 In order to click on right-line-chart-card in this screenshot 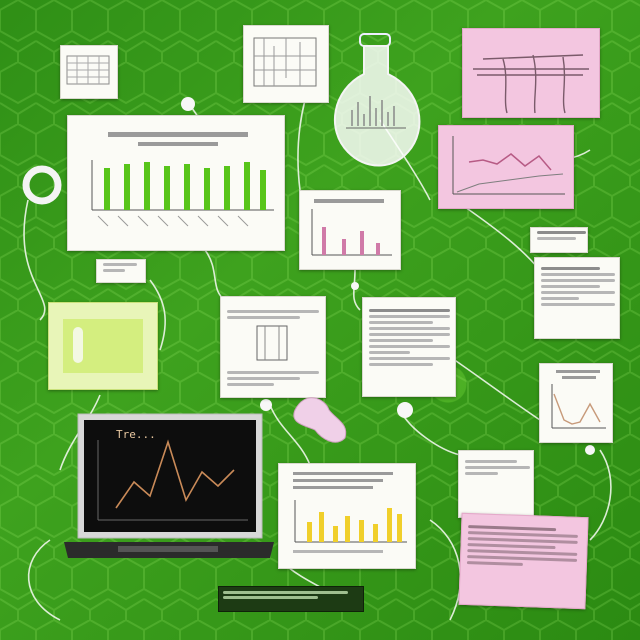, I will do `click(576, 403)`.